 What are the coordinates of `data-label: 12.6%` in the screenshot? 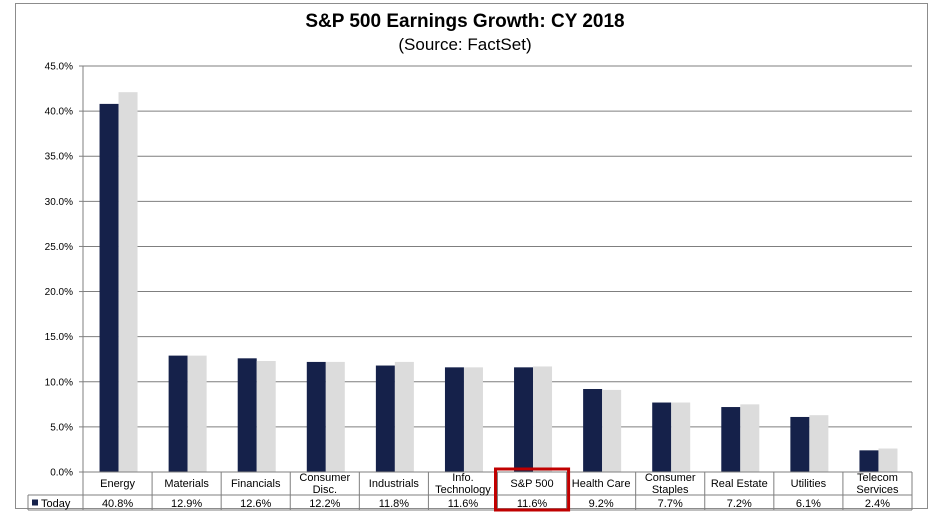 It's located at (255, 504).